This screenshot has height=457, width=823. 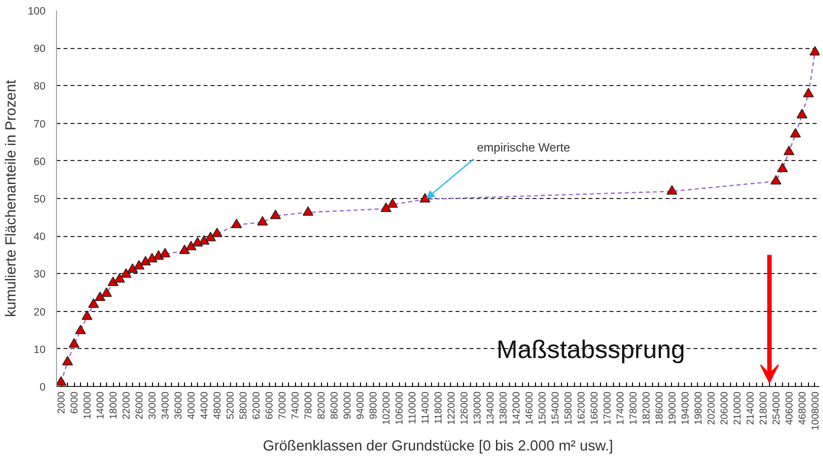 What do you see at coordinates (764, 408) in the screenshot?
I see `x-tick-label: 218000` at bounding box center [764, 408].